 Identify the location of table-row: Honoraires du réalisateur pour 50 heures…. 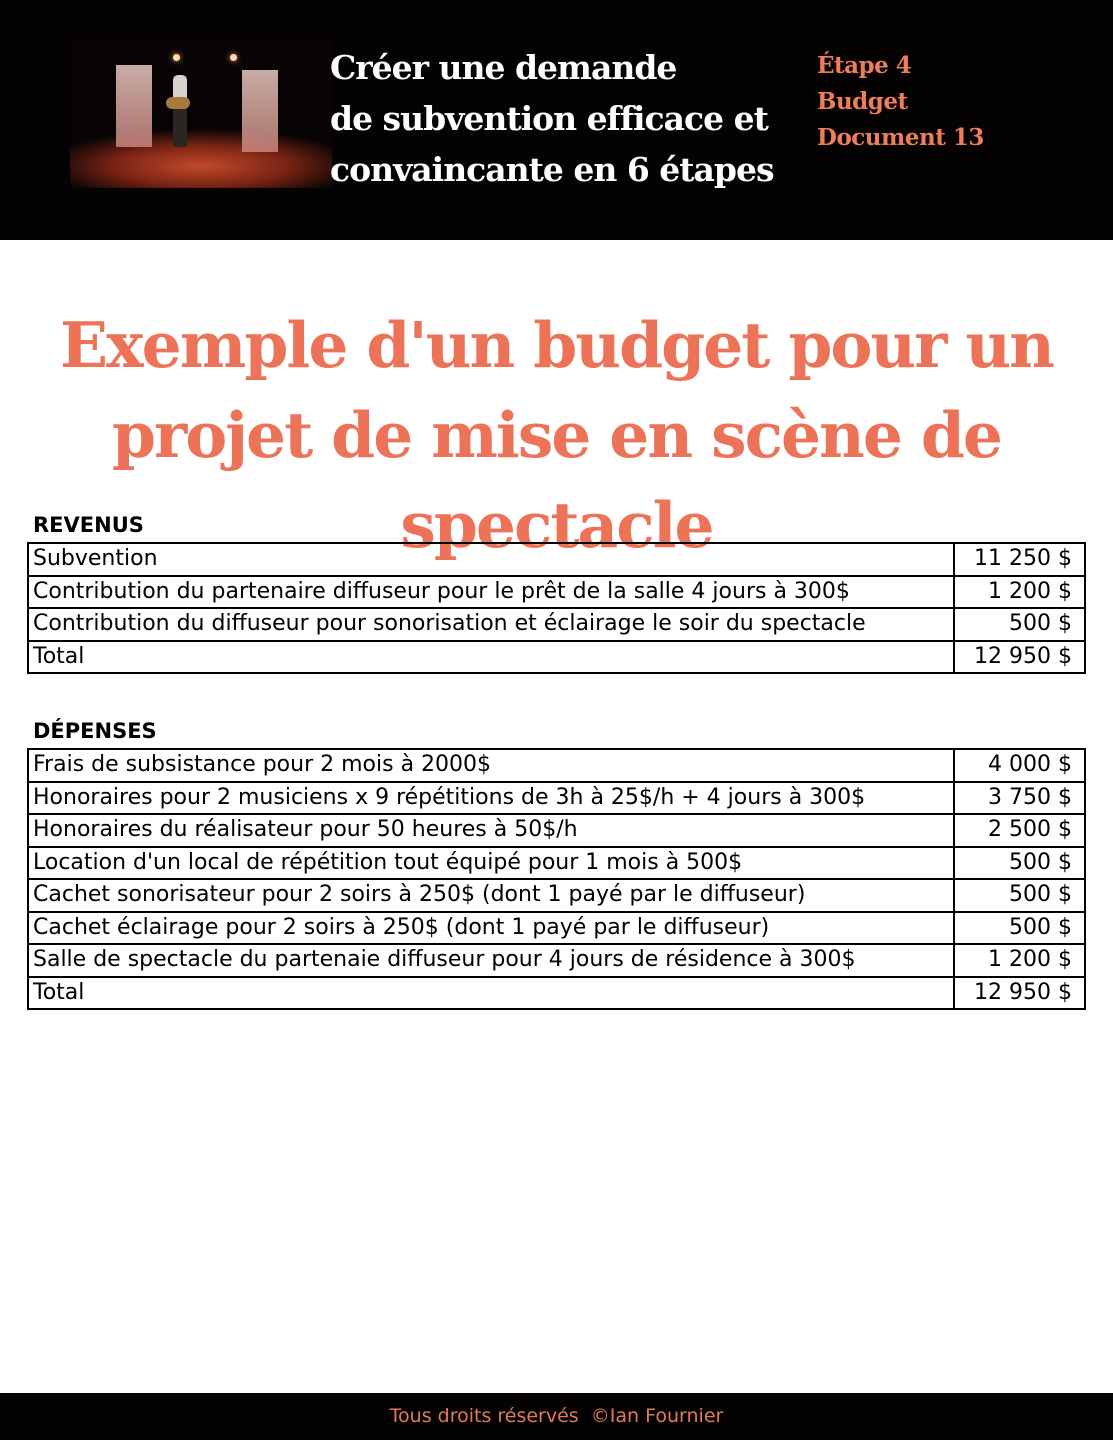
(556, 830).